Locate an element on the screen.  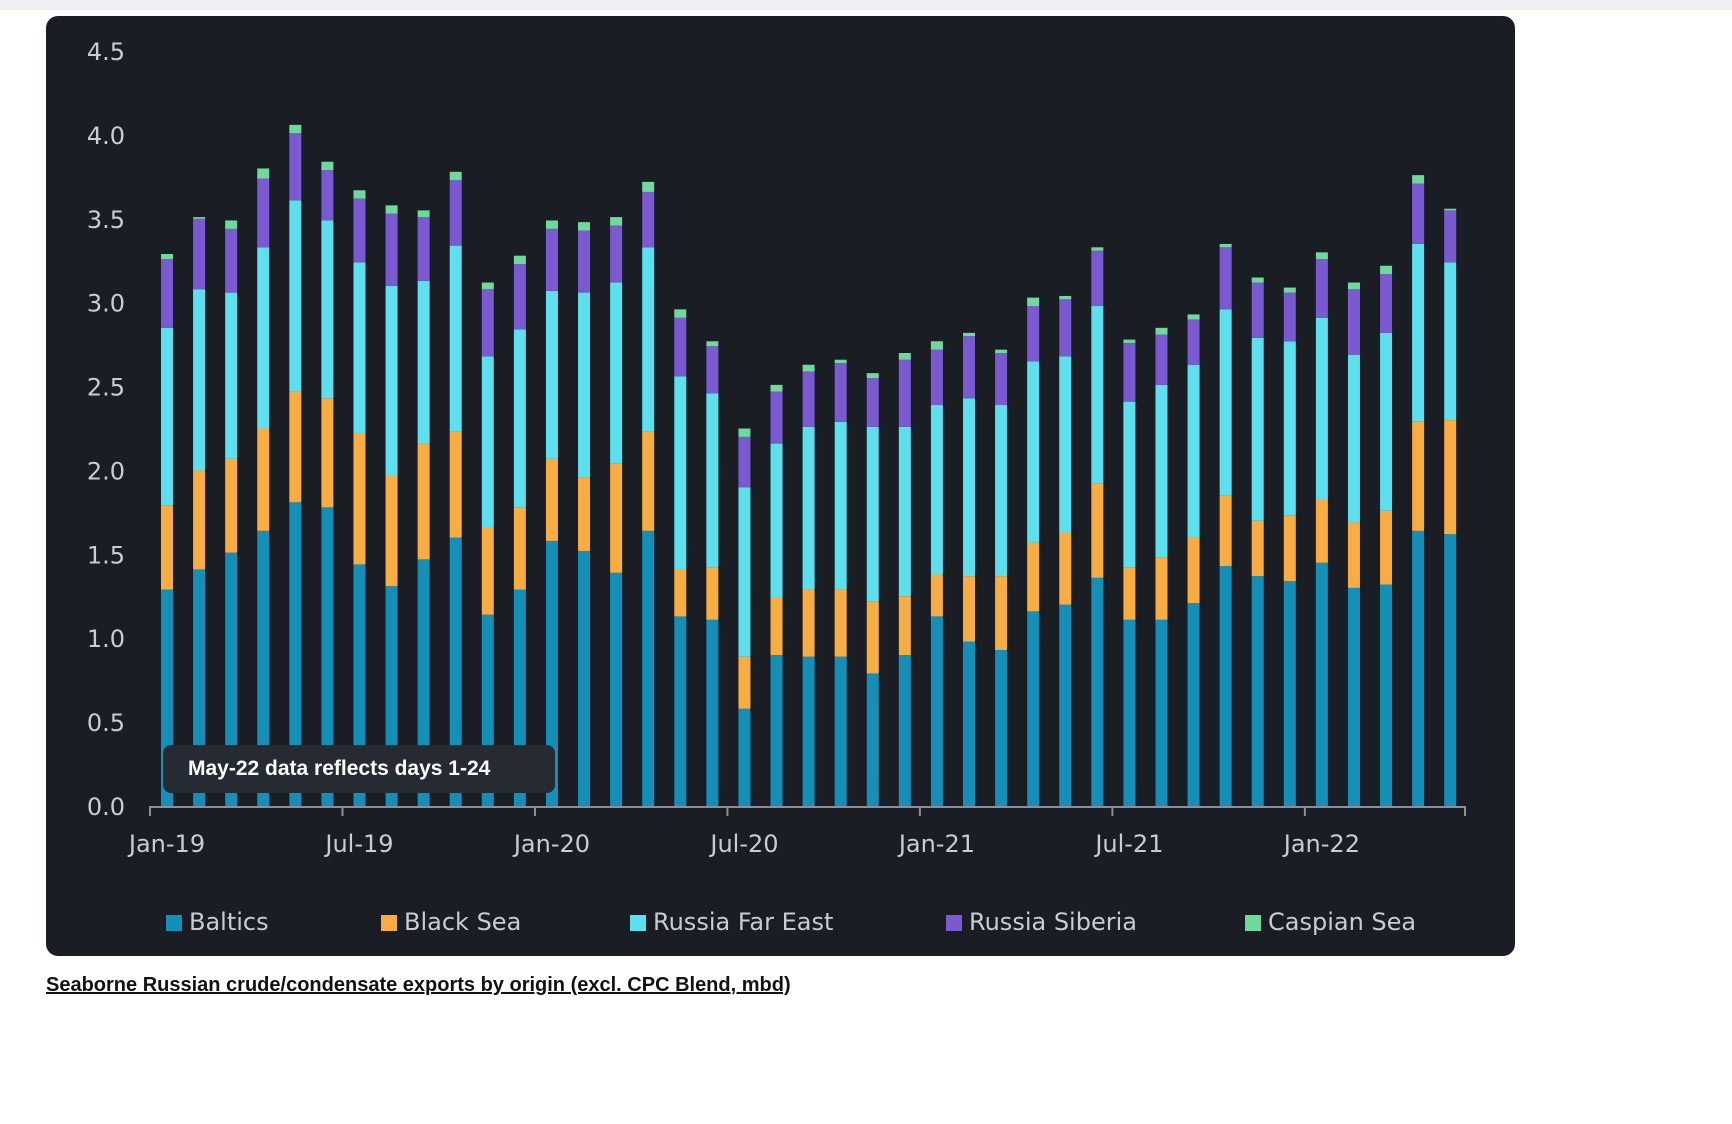
y-tick-label: 0.5 is located at coordinates (106, 723).